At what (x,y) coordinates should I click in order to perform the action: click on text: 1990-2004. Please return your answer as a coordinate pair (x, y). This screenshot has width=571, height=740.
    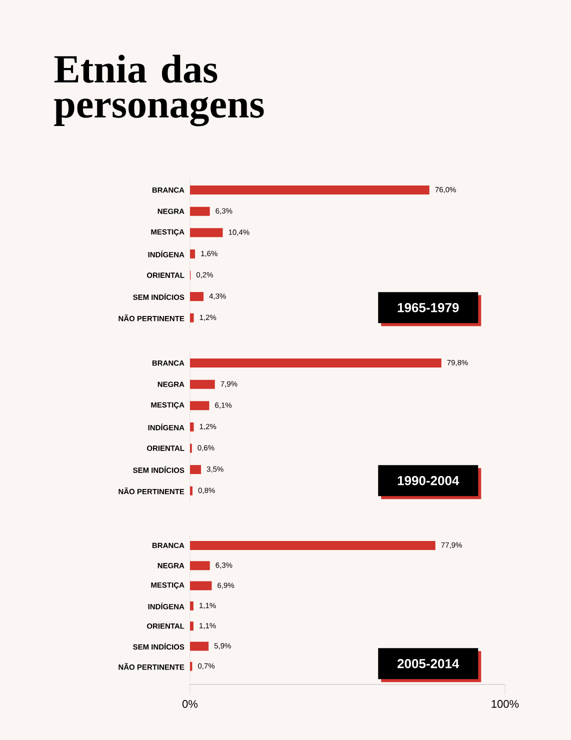
    Looking at the image, I should click on (429, 481).